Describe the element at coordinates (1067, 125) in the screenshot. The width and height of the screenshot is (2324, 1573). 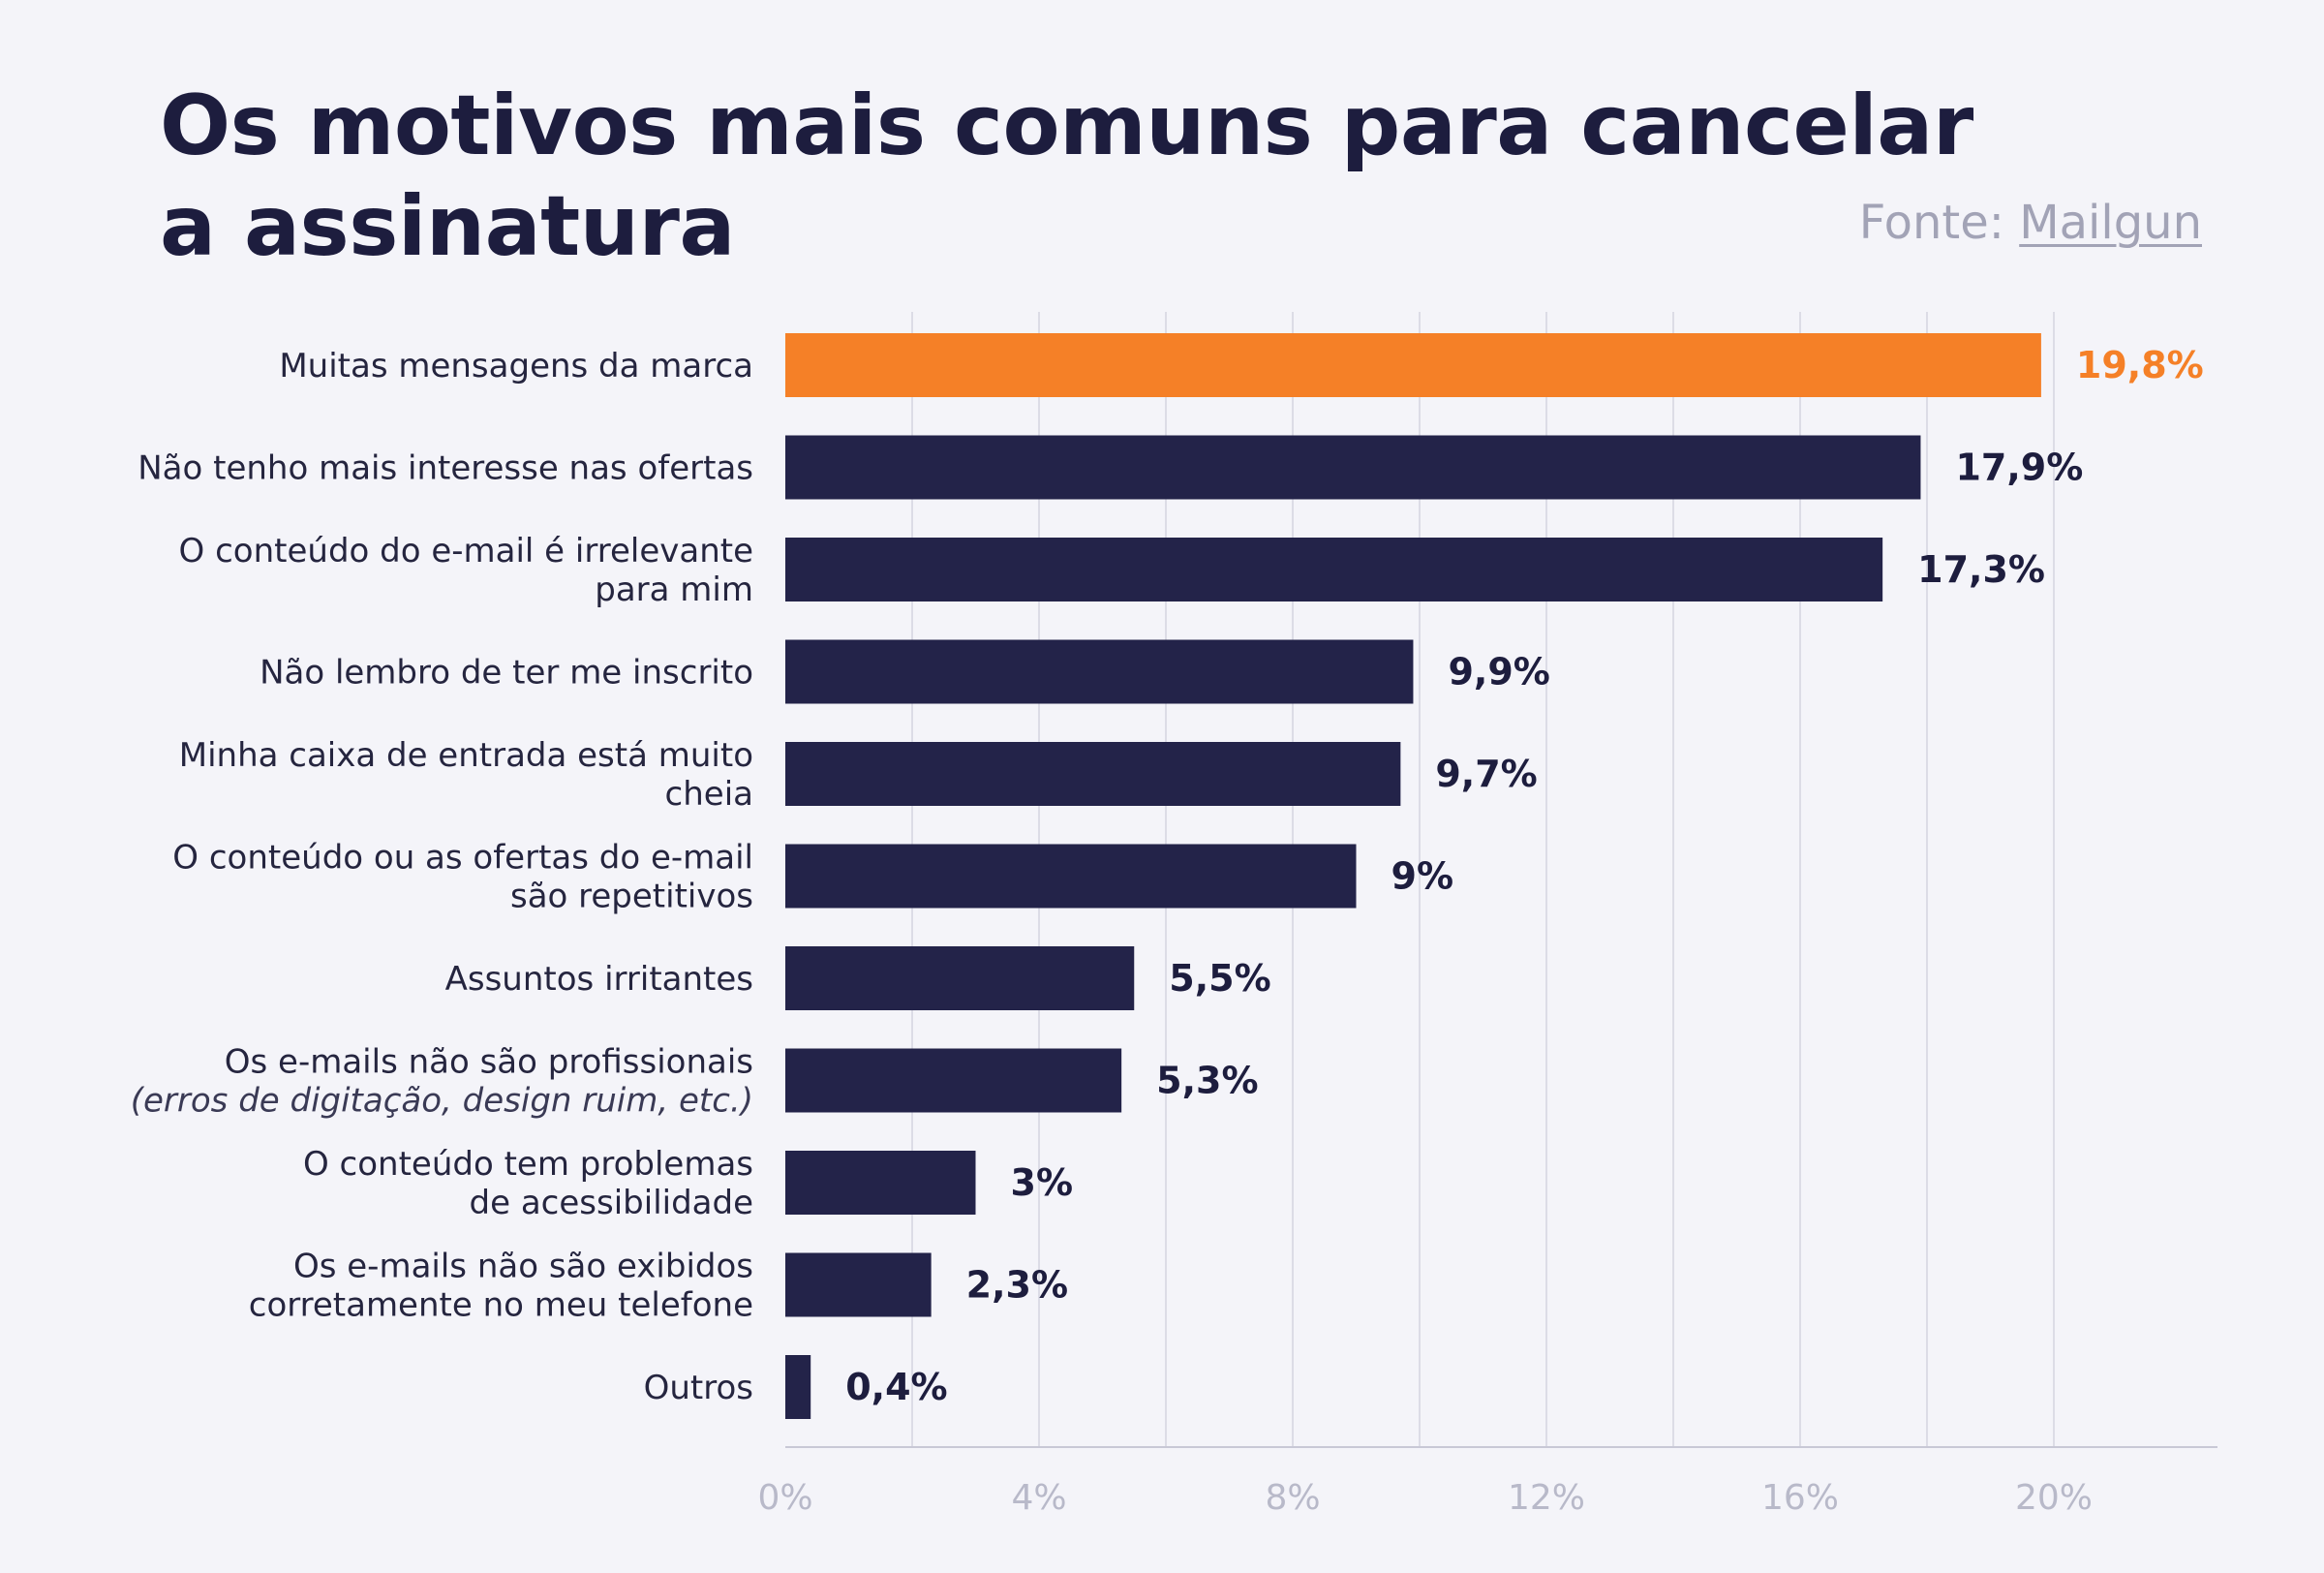
I see `chart-title-line-1: Os motivos mais comuns para cancelar` at that location.